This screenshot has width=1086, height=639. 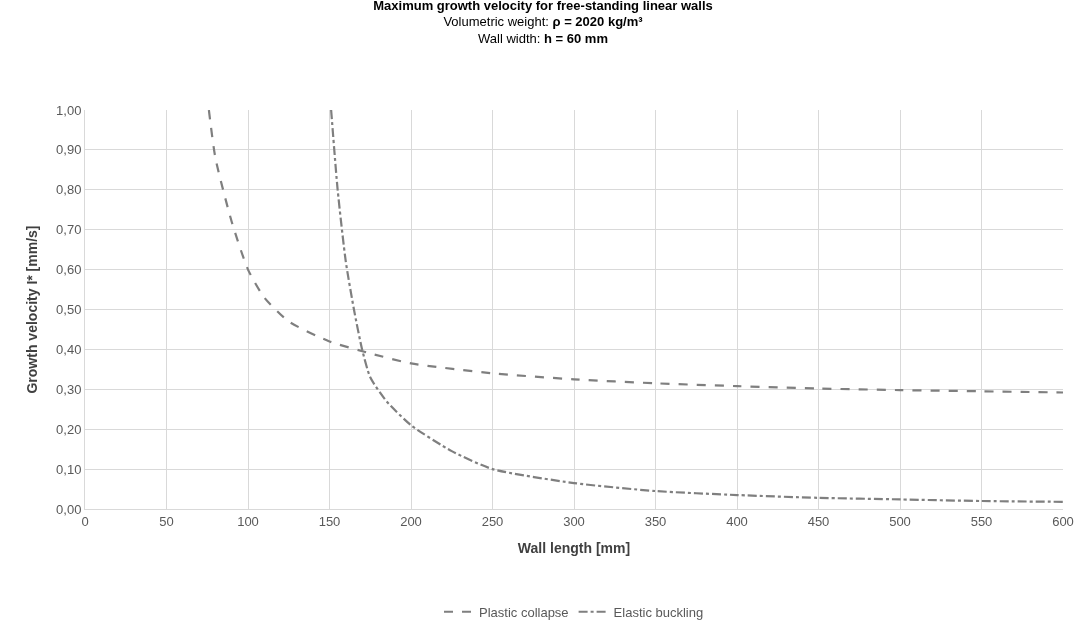 What do you see at coordinates (737, 521) in the screenshot?
I see `x-tick-label: 400` at bounding box center [737, 521].